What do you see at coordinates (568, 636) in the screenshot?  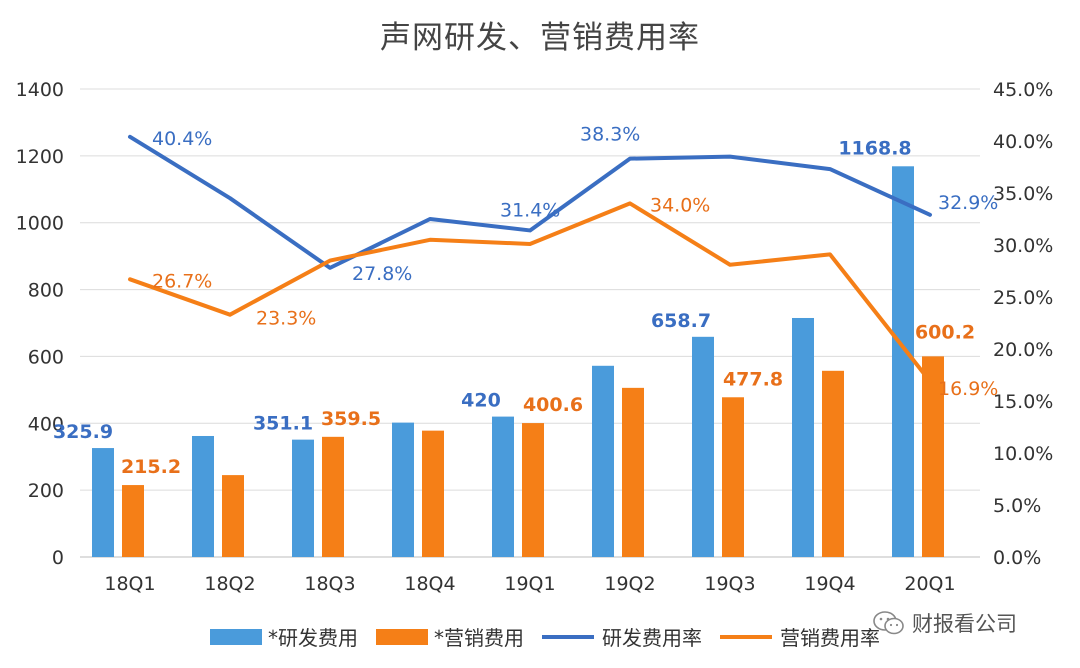 I see `legend-line-rd-rate` at bounding box center [568, 636].